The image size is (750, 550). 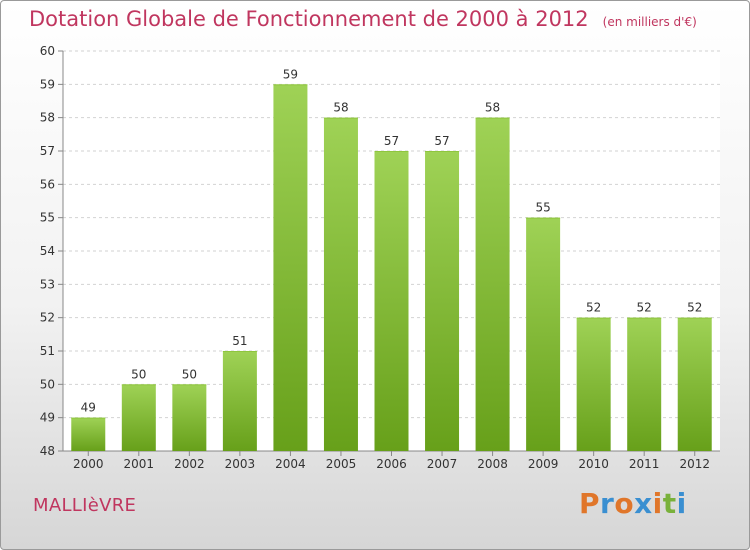 I want to click on y-tick-label: 57, so click(x=47, y=151).